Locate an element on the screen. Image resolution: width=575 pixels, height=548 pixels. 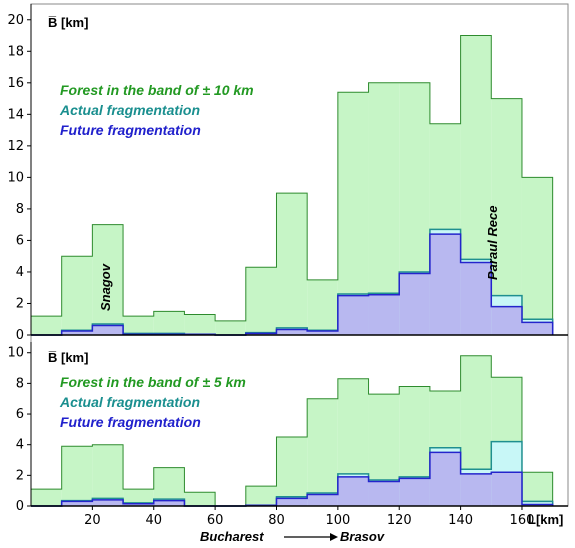
x-tick-label: 40 is located at coordinates (153, 520).